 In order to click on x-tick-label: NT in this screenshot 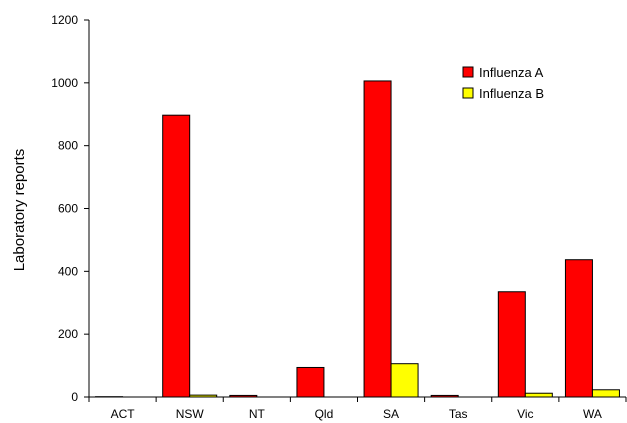, I will do `click(257, 414)`.